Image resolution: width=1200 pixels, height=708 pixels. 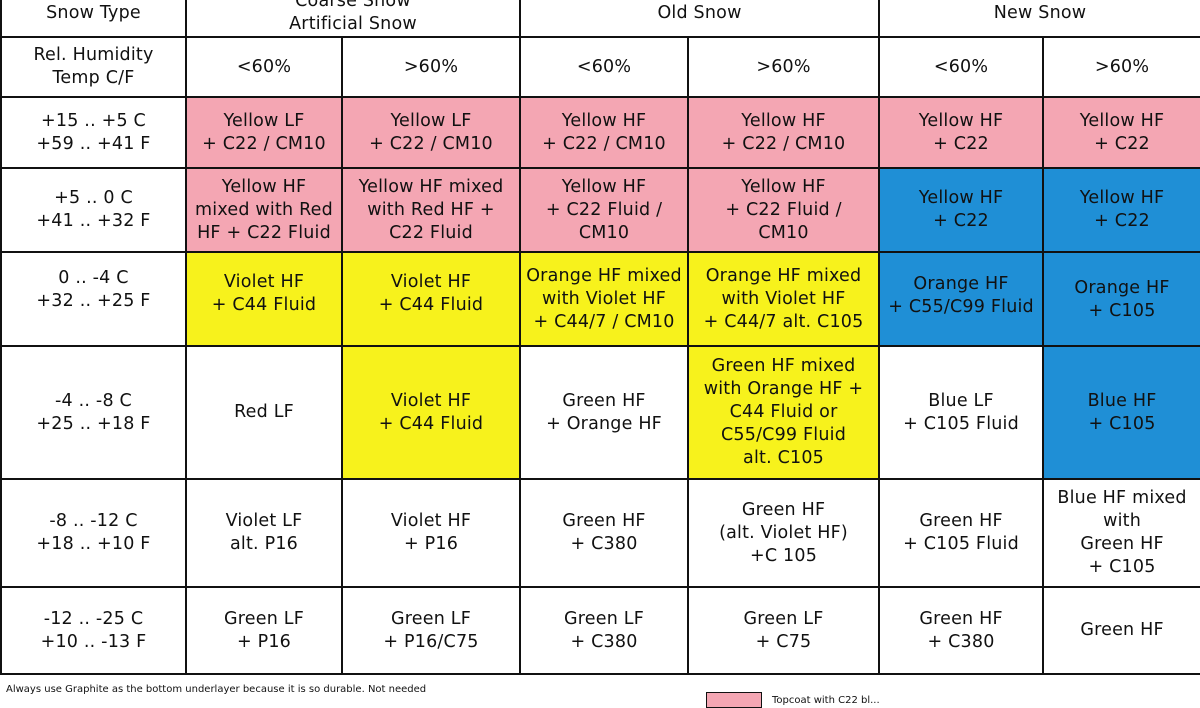 What do you see at coordinates (431, 630) in the screenshot?
I see `wax-cell: Green LF + P16/C75` at bounding box center [431, 630].